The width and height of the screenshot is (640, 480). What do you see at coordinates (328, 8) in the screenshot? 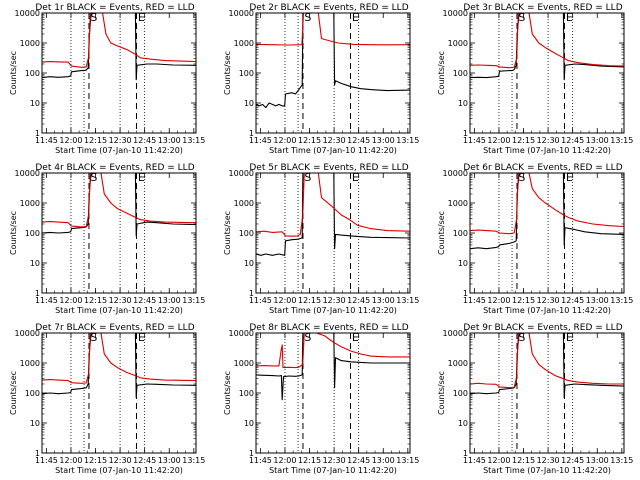
I see `panel-title: Det 2r BLACK = Events, RED = LLD` at bounding box center [328, 8].